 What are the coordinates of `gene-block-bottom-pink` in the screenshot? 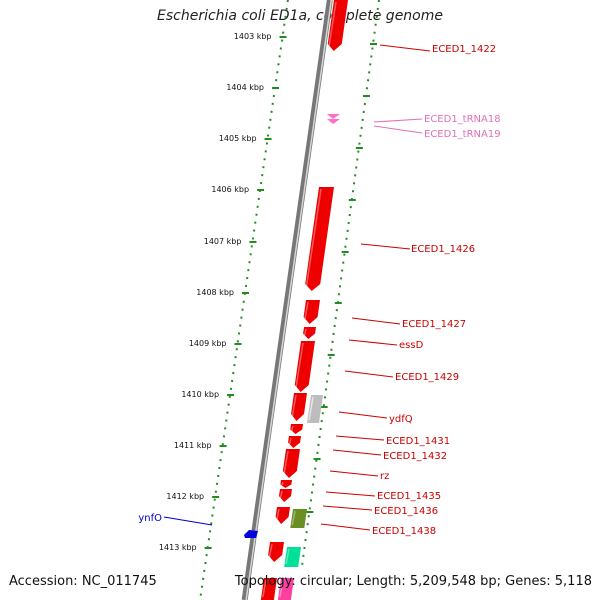 It's located at (285, 589).